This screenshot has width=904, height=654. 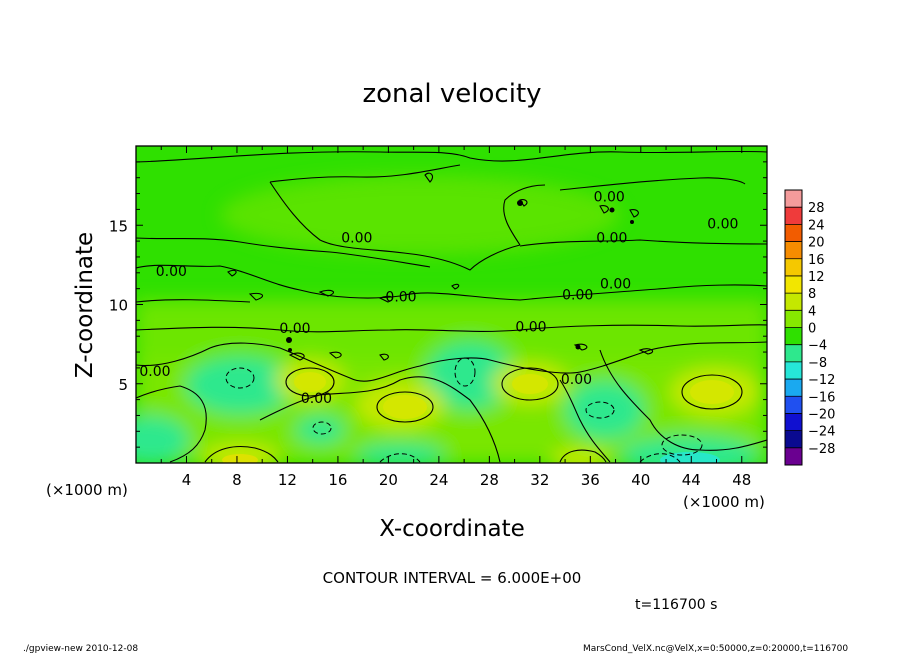 What do you see at coordinates (817, 346) in the screenshot?
I see `colorbar-label: −4` at bounding box center [817, 346].